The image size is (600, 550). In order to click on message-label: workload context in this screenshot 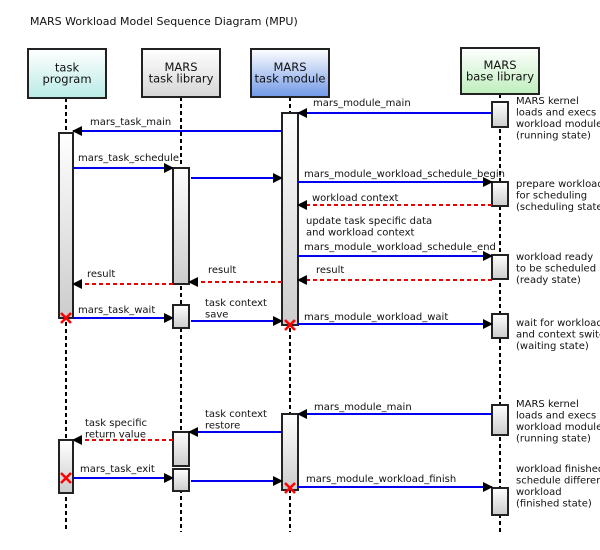, I will do `click(355, 198)`.